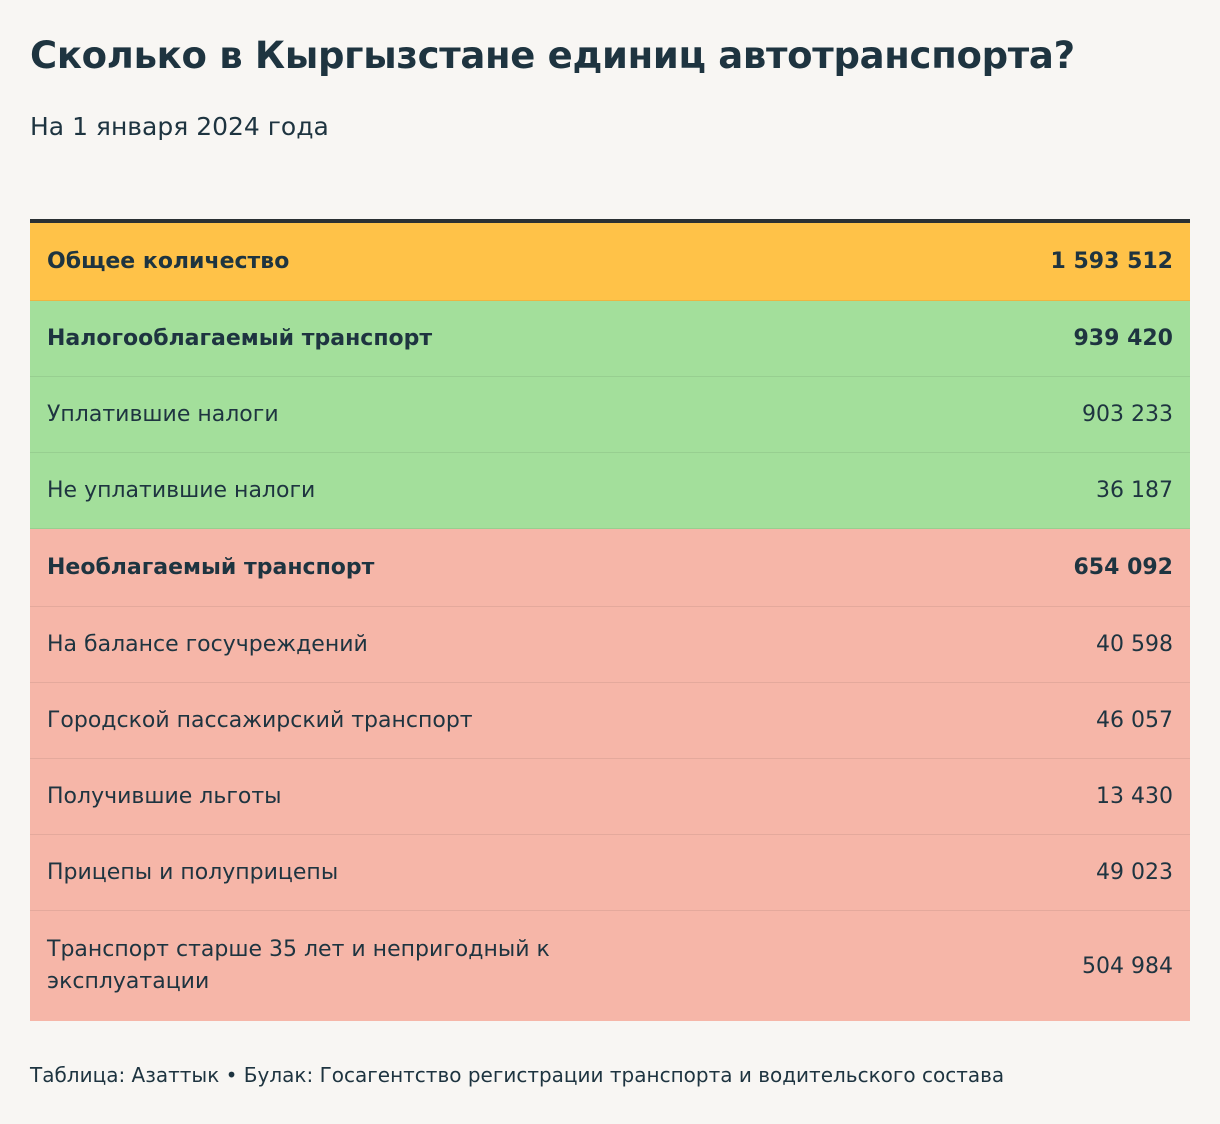  I want to click on row-value: 13 430, so click(1134, 796).